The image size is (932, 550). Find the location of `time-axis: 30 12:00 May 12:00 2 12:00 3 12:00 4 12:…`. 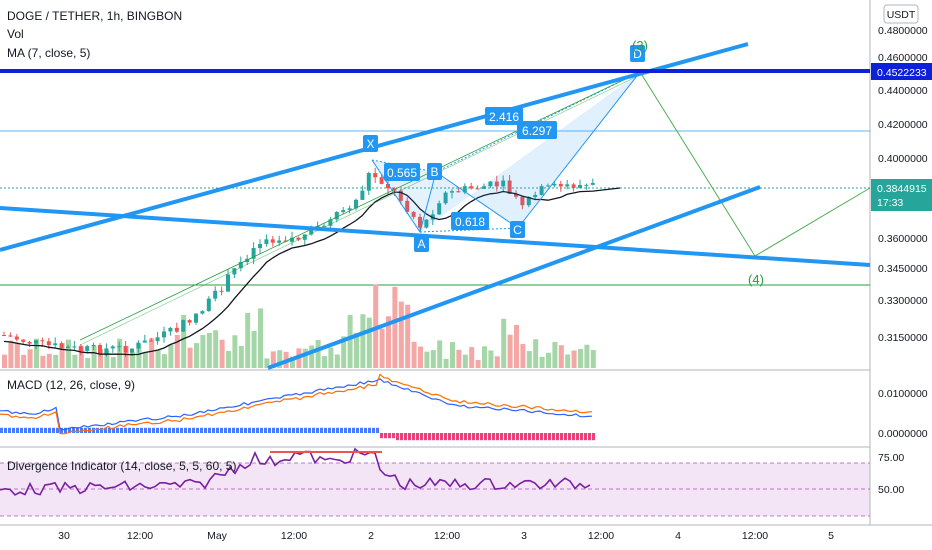

time-axis: 30 12:00 May 12:00 2 12:00 3 12:00 4 12:… is located at coordinates (446, 536).